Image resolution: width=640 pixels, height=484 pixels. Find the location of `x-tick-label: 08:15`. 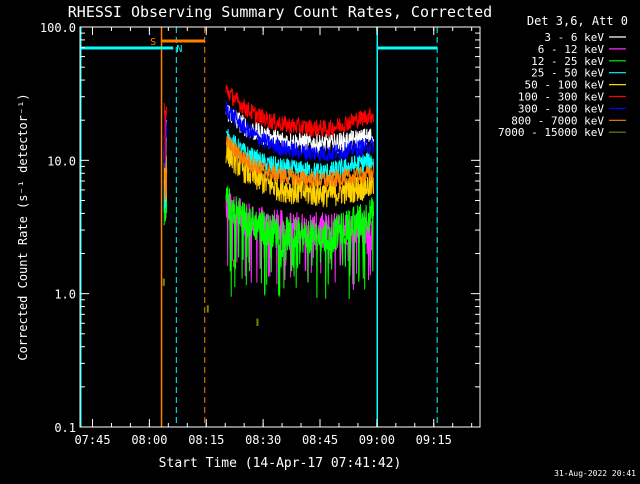

x-tick-label: 08:15 is located at coordinates (206, 440).